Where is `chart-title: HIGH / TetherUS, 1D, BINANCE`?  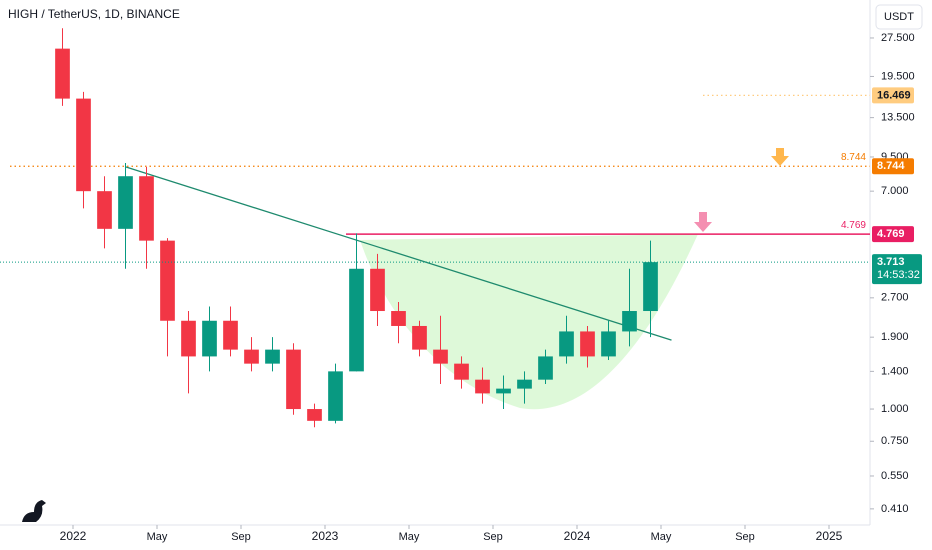
chart-title: HIGH / TetherUS, 1D, BINANCE is located at coordinates (94, 14).